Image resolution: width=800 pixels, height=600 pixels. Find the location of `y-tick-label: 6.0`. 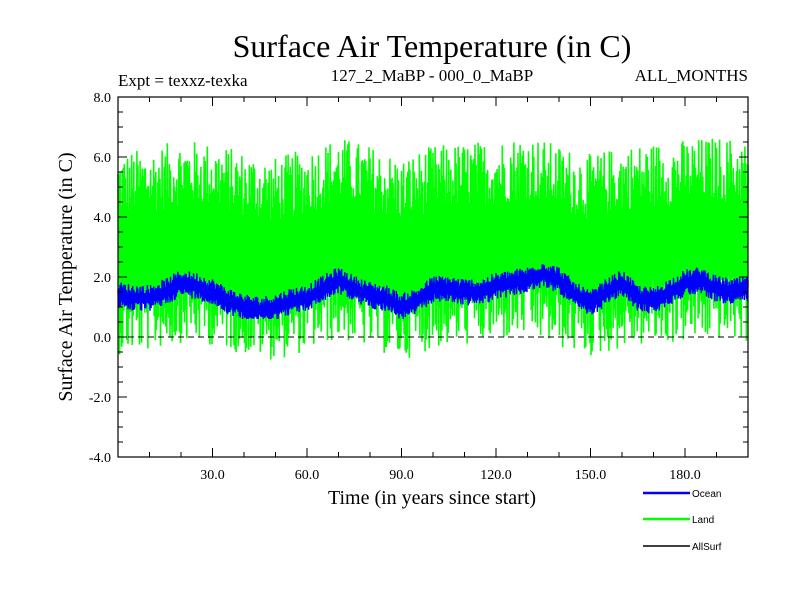

y-tick-label: 6.0 is located at coordinates (103, 158).